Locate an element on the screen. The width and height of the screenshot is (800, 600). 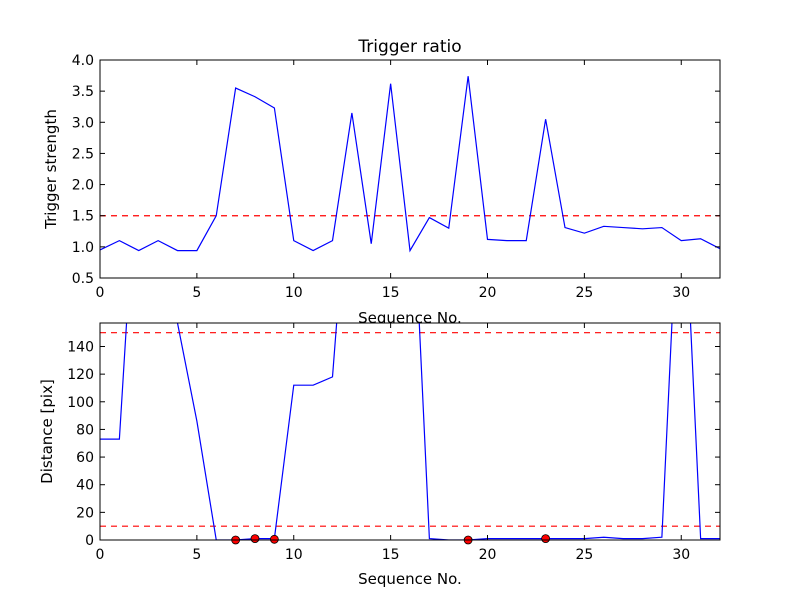
y-tick-label: 20 is located at coordinates (85, 513).